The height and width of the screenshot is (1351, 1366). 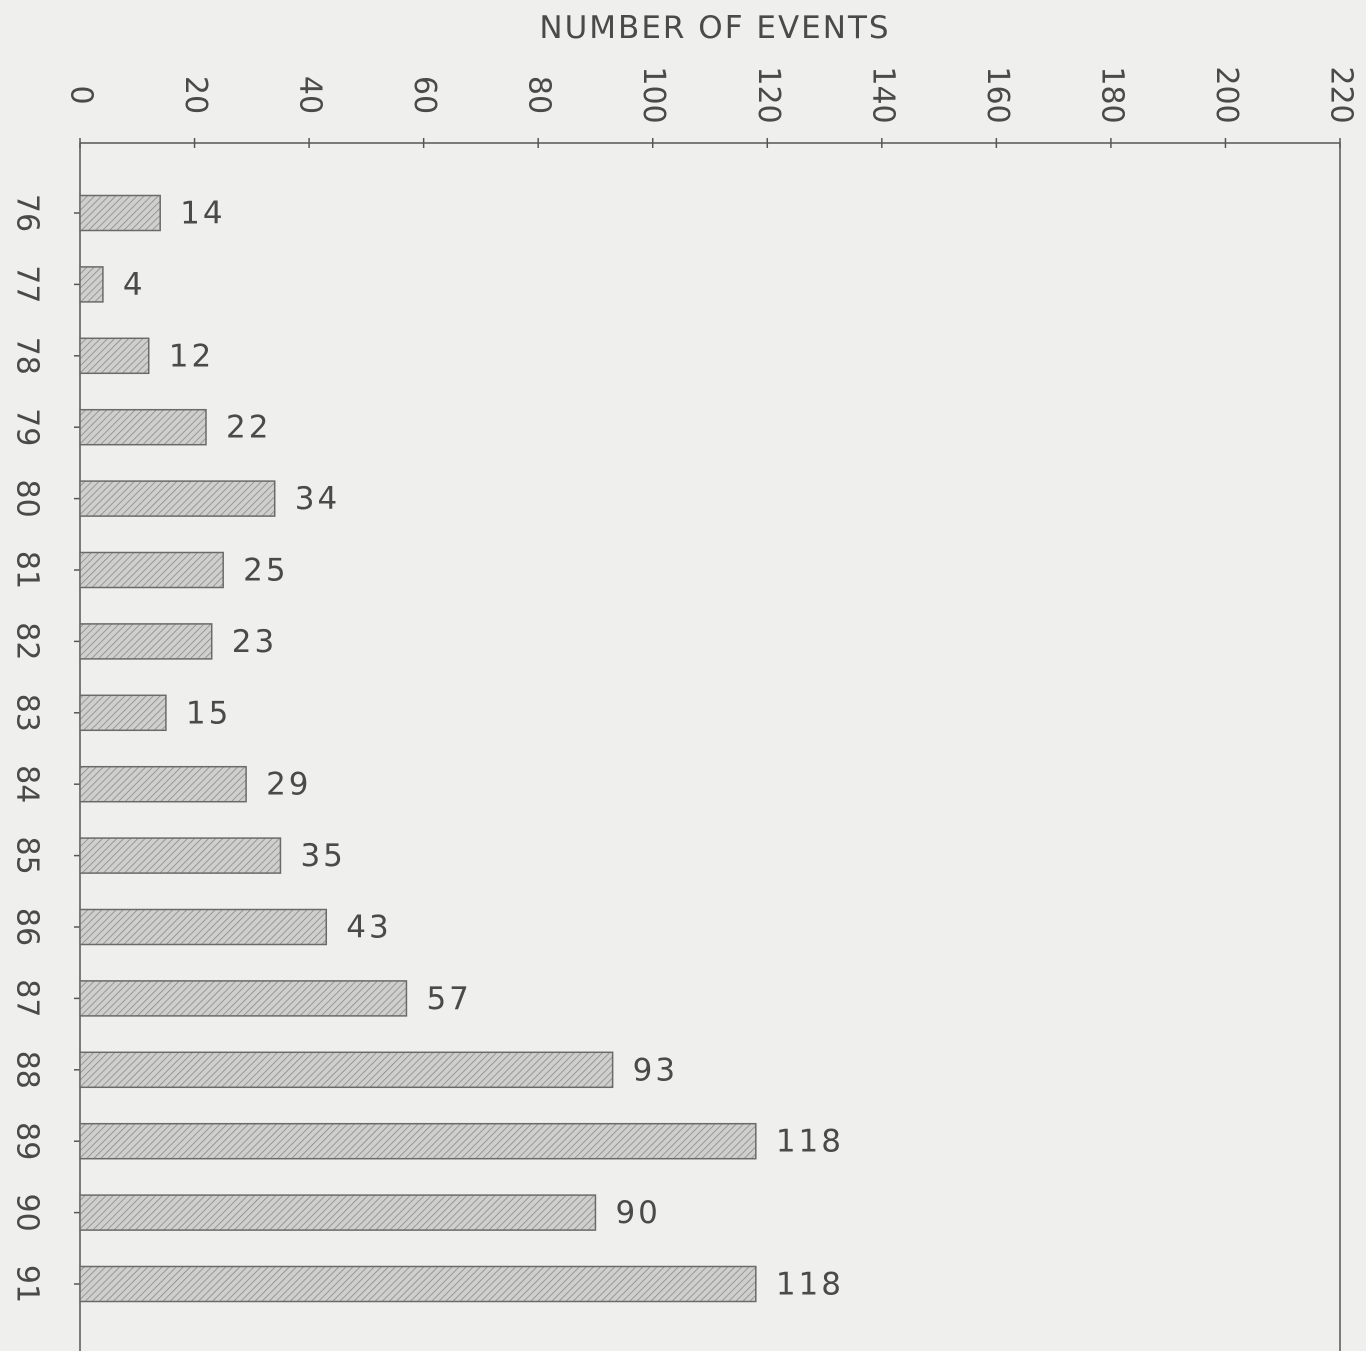 What do you see at coordinates (27, 499) in the screenshot?
I see `category-label: 80` at bounding box center [27, 499].